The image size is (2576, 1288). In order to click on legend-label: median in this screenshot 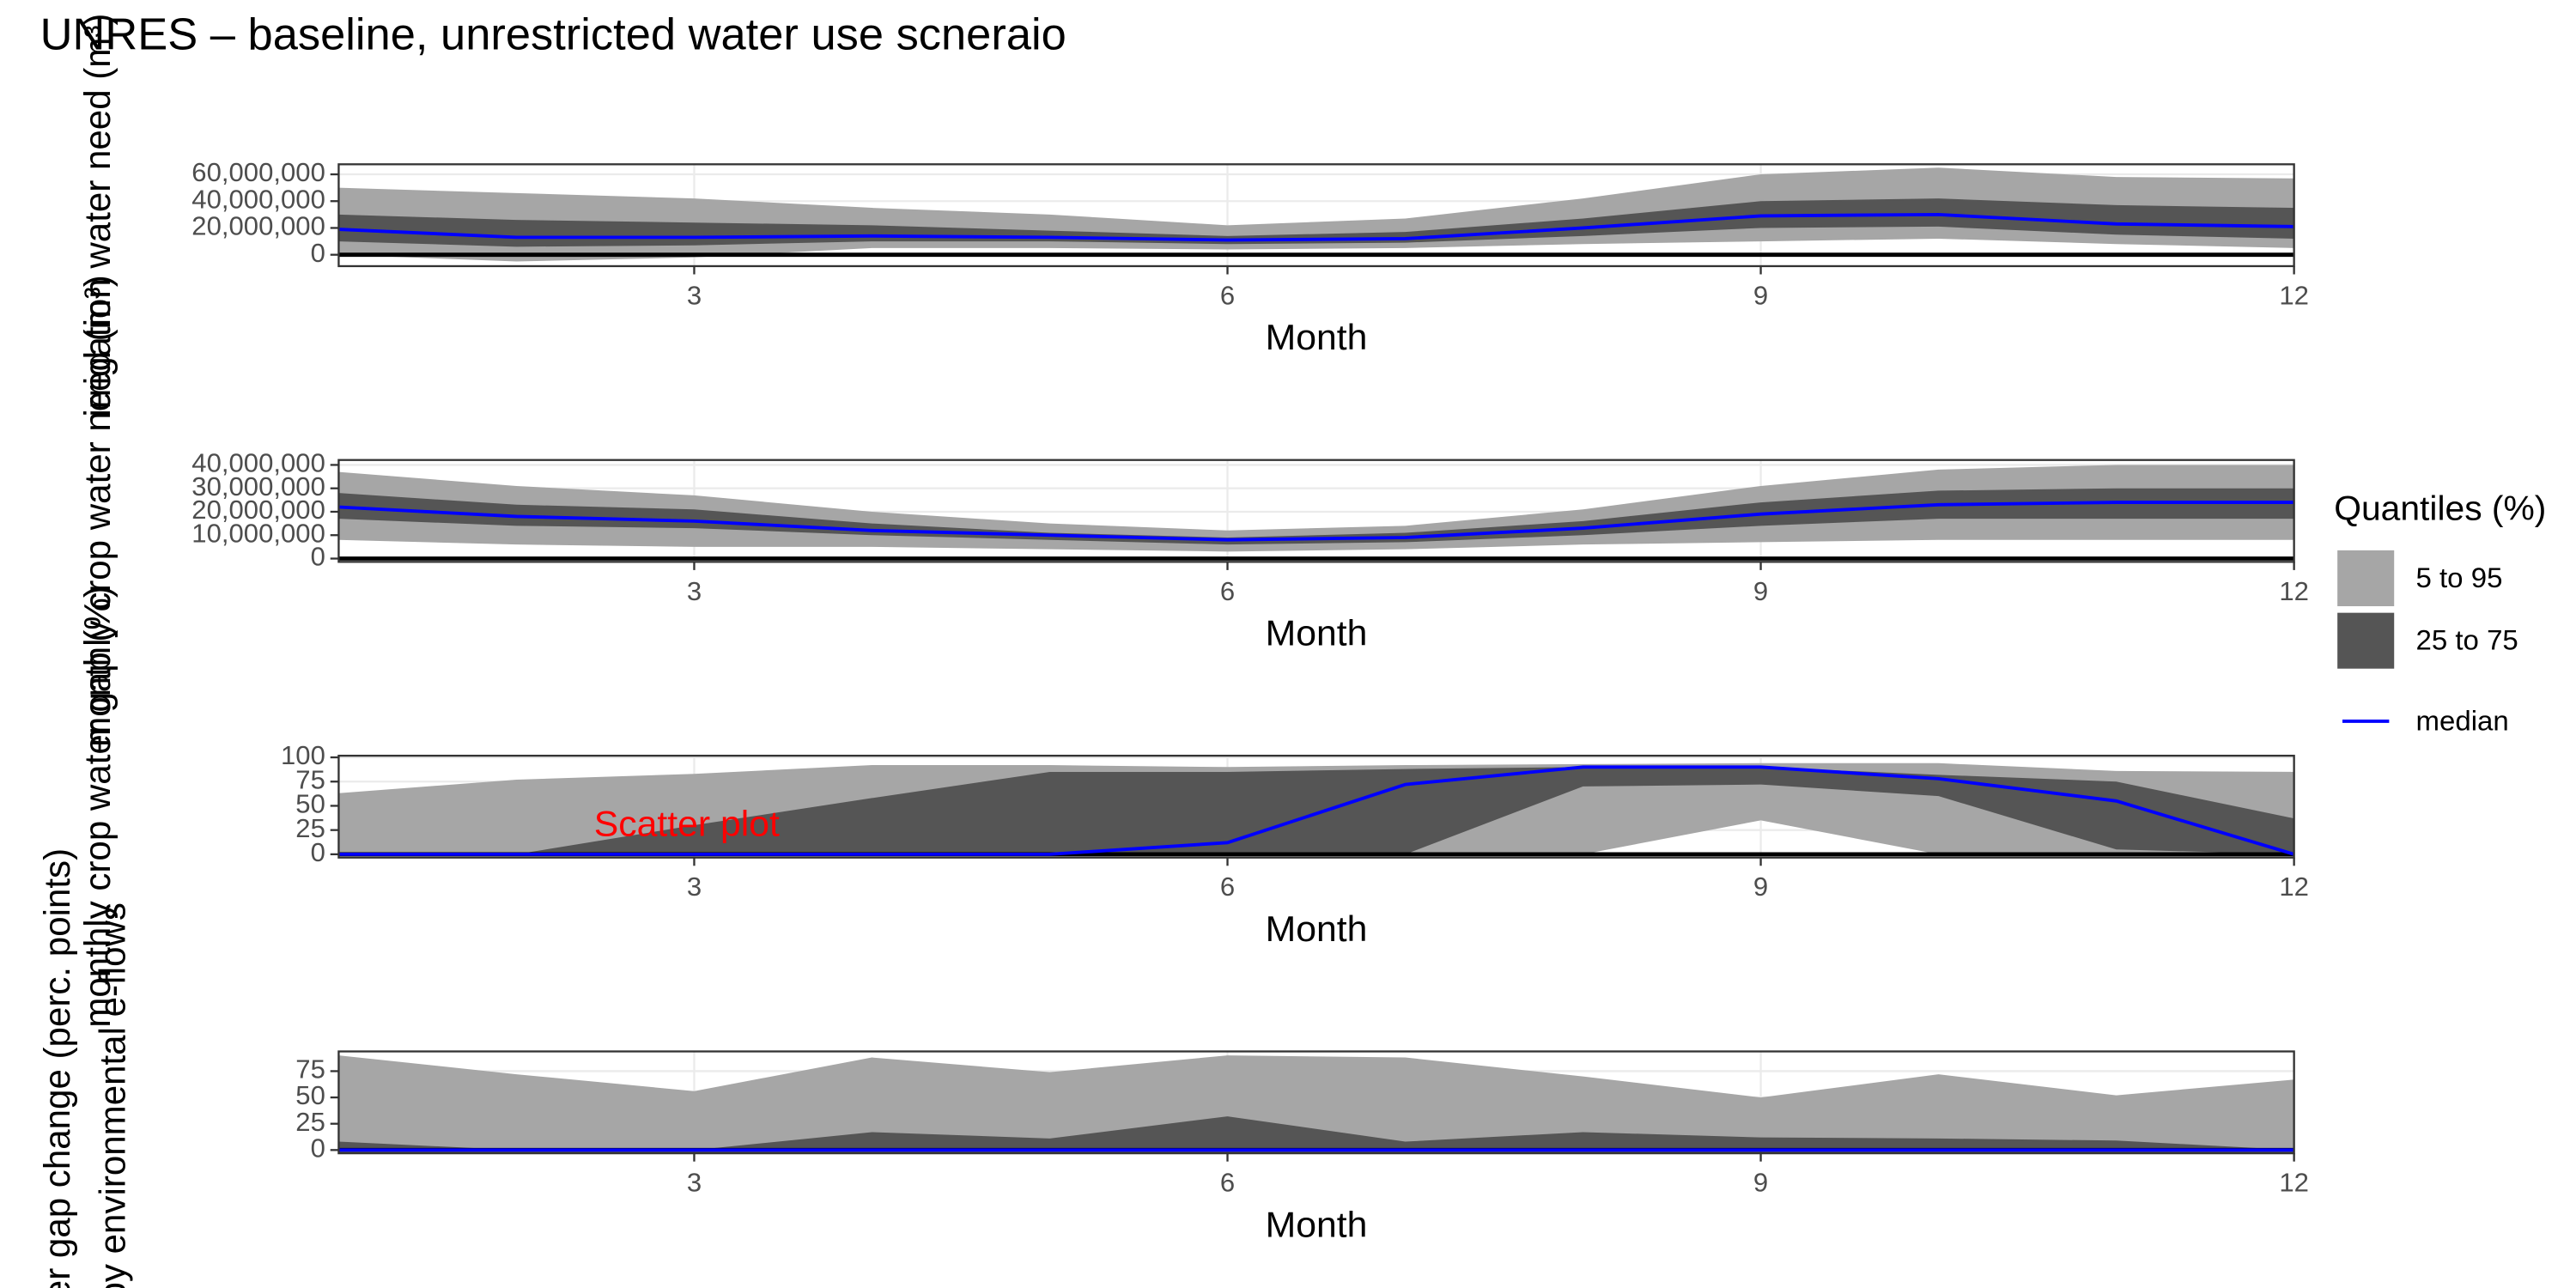, I will do `click(2462, 721)`.